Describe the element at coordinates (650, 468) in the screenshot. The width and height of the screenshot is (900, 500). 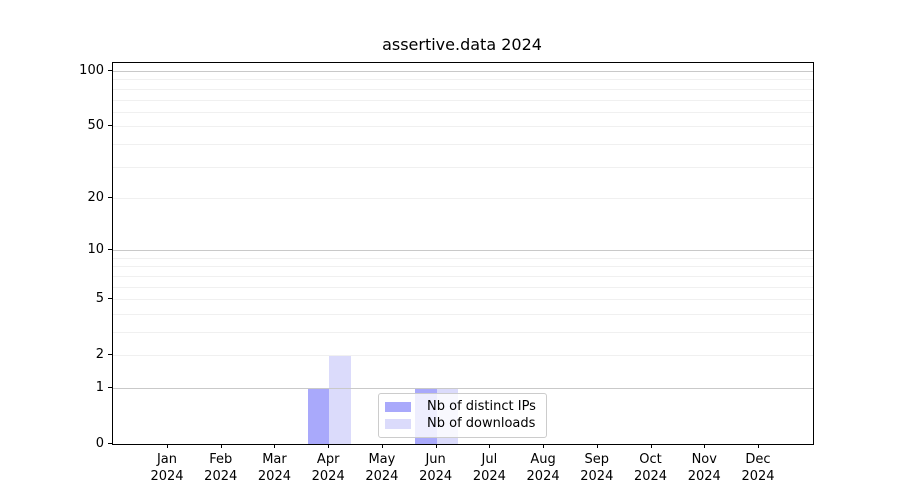
I see `x-tick-label-oct: Oct 2024` at that location.